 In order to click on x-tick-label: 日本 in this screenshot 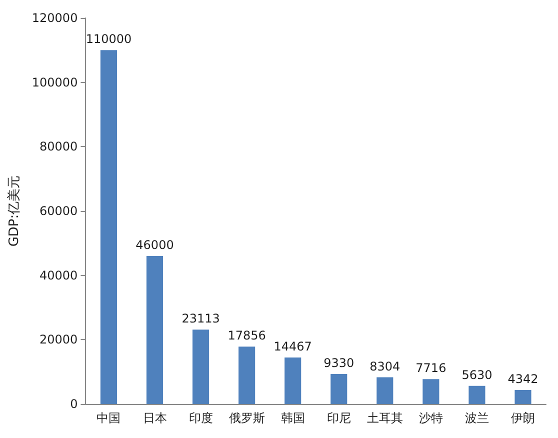, I will do `click(154, 418)`.